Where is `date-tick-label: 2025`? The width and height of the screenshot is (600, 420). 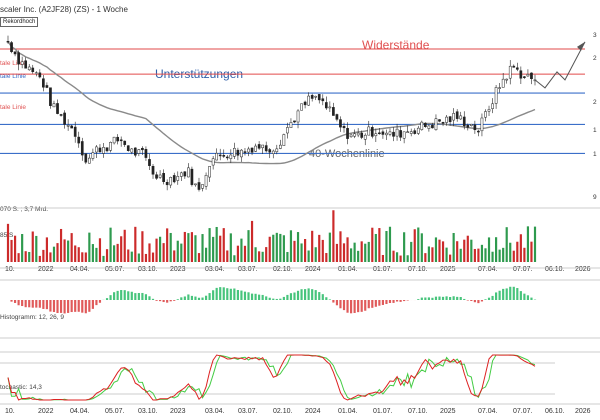
date-tick-label: 2025 is located at coordinates (448, 411).